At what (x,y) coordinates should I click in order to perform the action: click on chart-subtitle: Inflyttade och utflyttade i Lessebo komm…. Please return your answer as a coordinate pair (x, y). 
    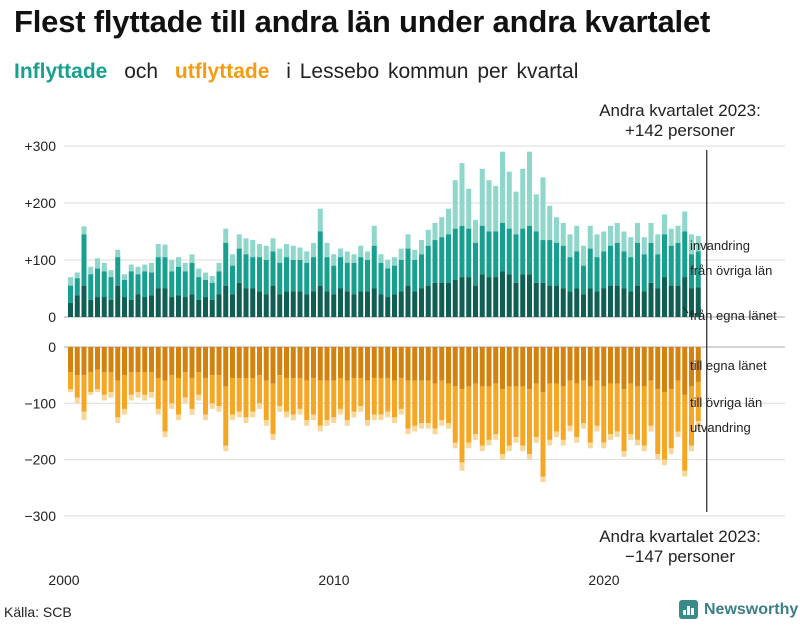
    Looking at the image, I should click on (296, 72).